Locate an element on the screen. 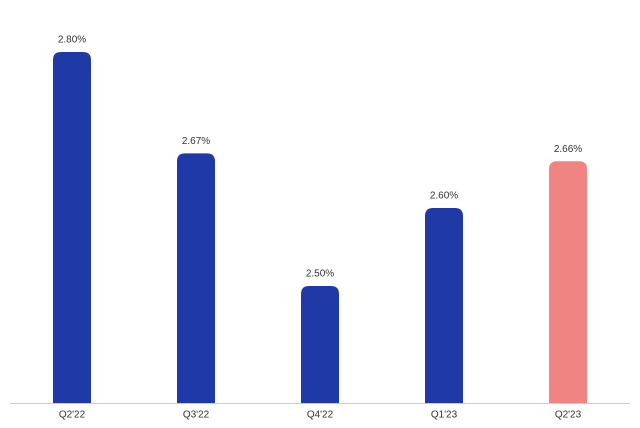 This screenshot has width=640, height=428. value-label: 2.66% is located at coordinates (568, 149).